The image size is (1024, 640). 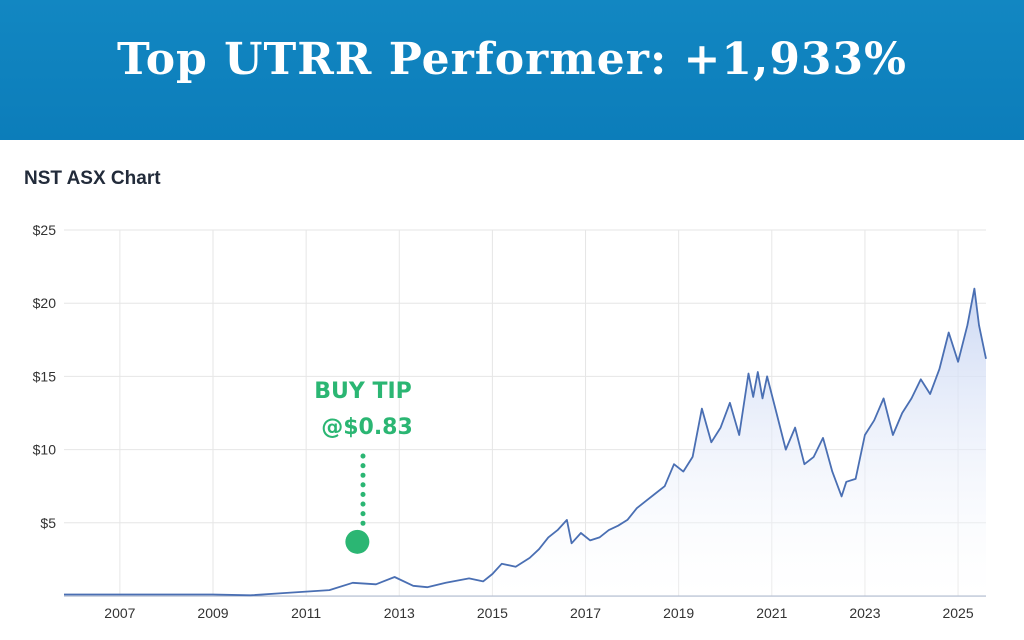 What do you see at coordinates (357, 541) in the screenshot?
I see `buy-tip-marker` at bounding box center [357, 541].